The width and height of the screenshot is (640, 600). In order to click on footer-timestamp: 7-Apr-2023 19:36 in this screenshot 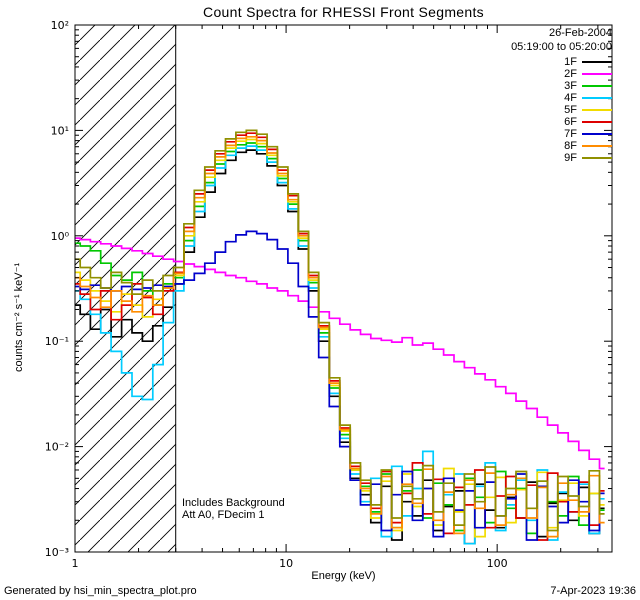, I will do `click(593, 591)`.